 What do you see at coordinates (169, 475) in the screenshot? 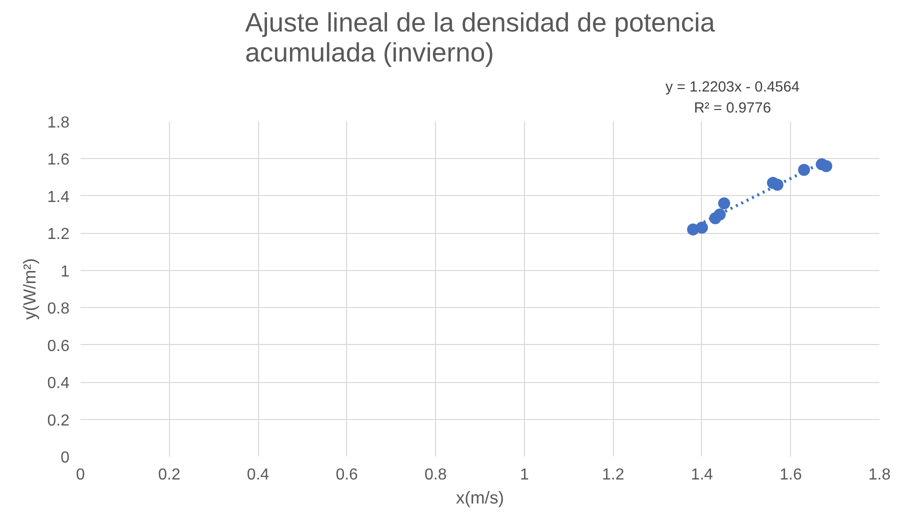
I see `x-tick-label: 0.2` at bounding box center [169, 475].